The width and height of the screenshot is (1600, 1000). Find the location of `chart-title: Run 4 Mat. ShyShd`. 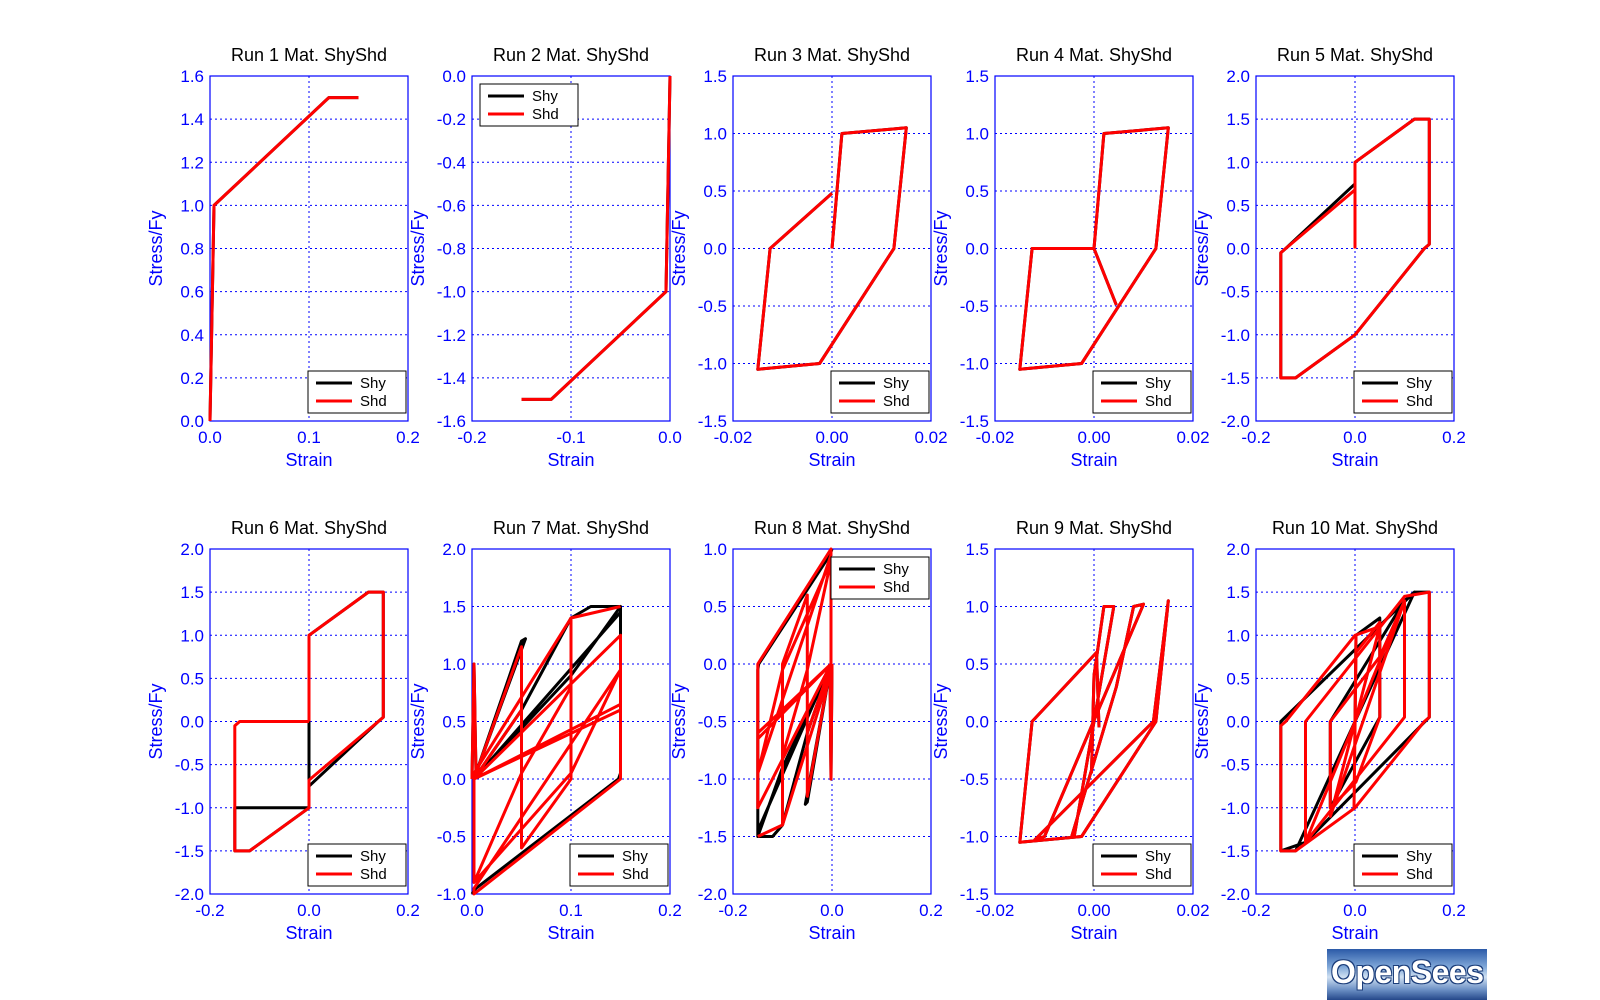

chart-title: Run 4 Mat. ShyShd is located at coordinates (1094, 55).